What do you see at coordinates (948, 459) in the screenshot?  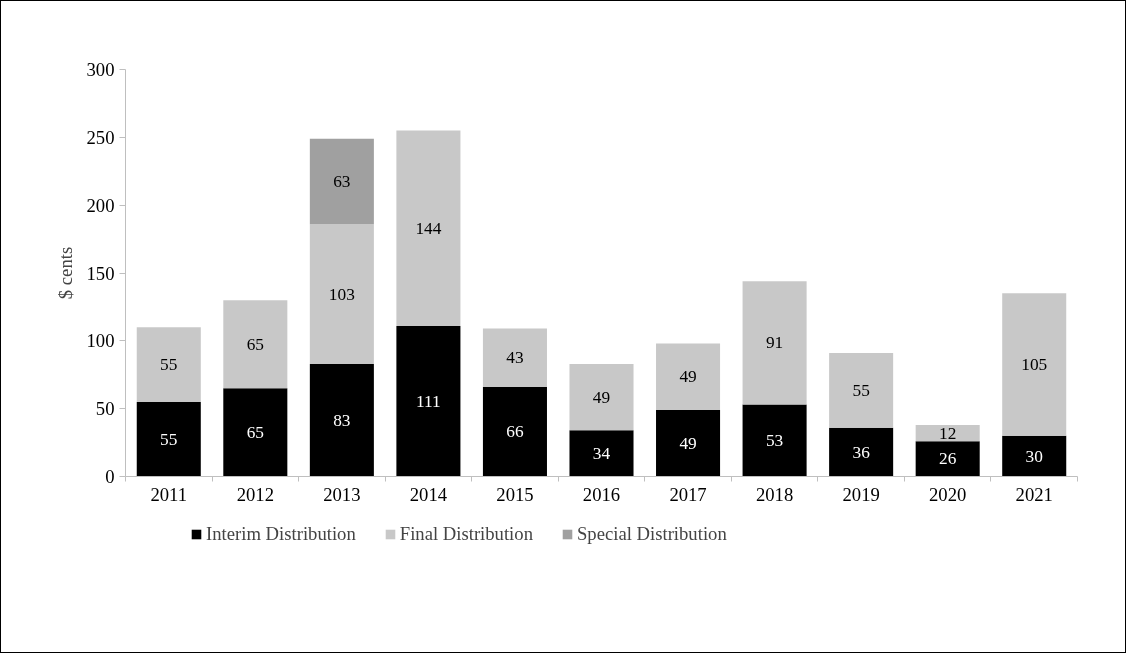 I see `data-label: 26` at bounding box center [948, 459].